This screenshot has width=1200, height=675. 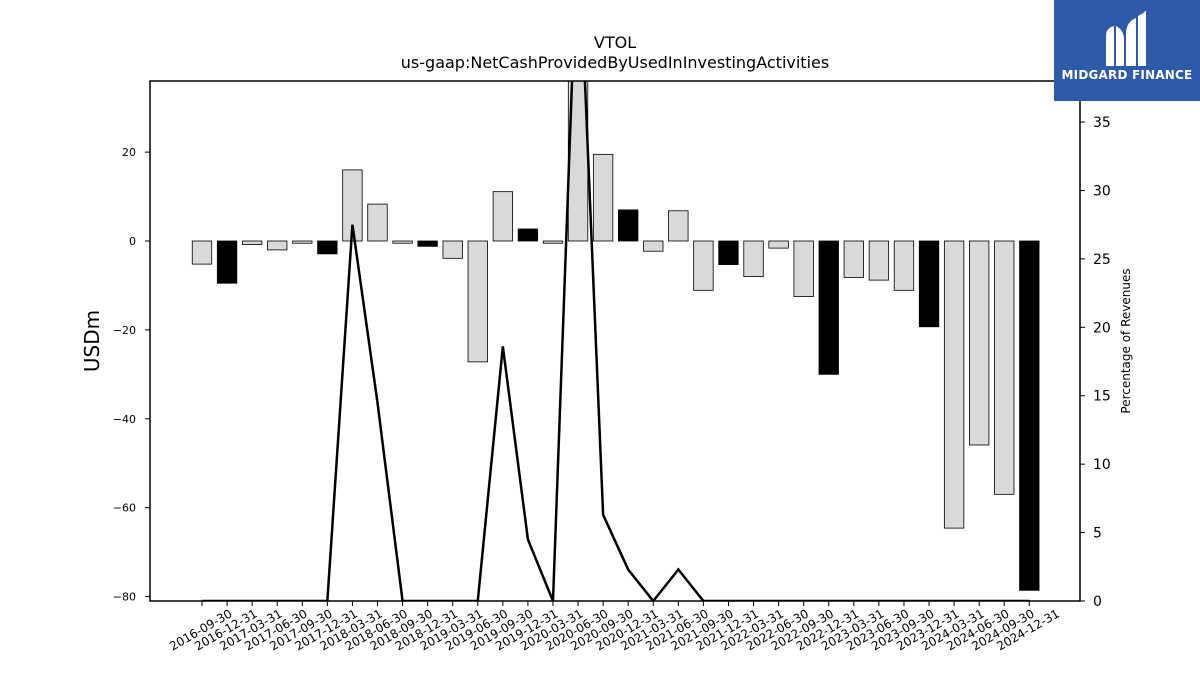 I want to click on y2-tick-label: 25, so click(x=1102, y=260).